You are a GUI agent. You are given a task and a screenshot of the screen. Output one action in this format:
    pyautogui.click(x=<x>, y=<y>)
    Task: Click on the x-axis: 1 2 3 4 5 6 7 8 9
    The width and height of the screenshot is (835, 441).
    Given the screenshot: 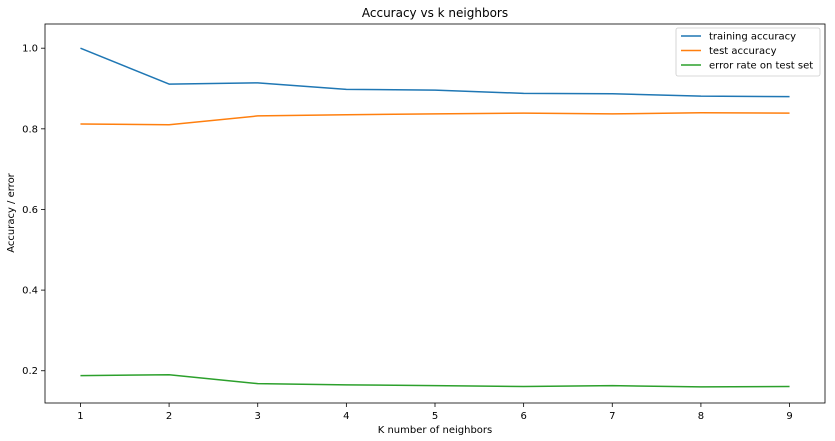 What is the action you would take?
    pyautogui.click(x=435, y=412)
    